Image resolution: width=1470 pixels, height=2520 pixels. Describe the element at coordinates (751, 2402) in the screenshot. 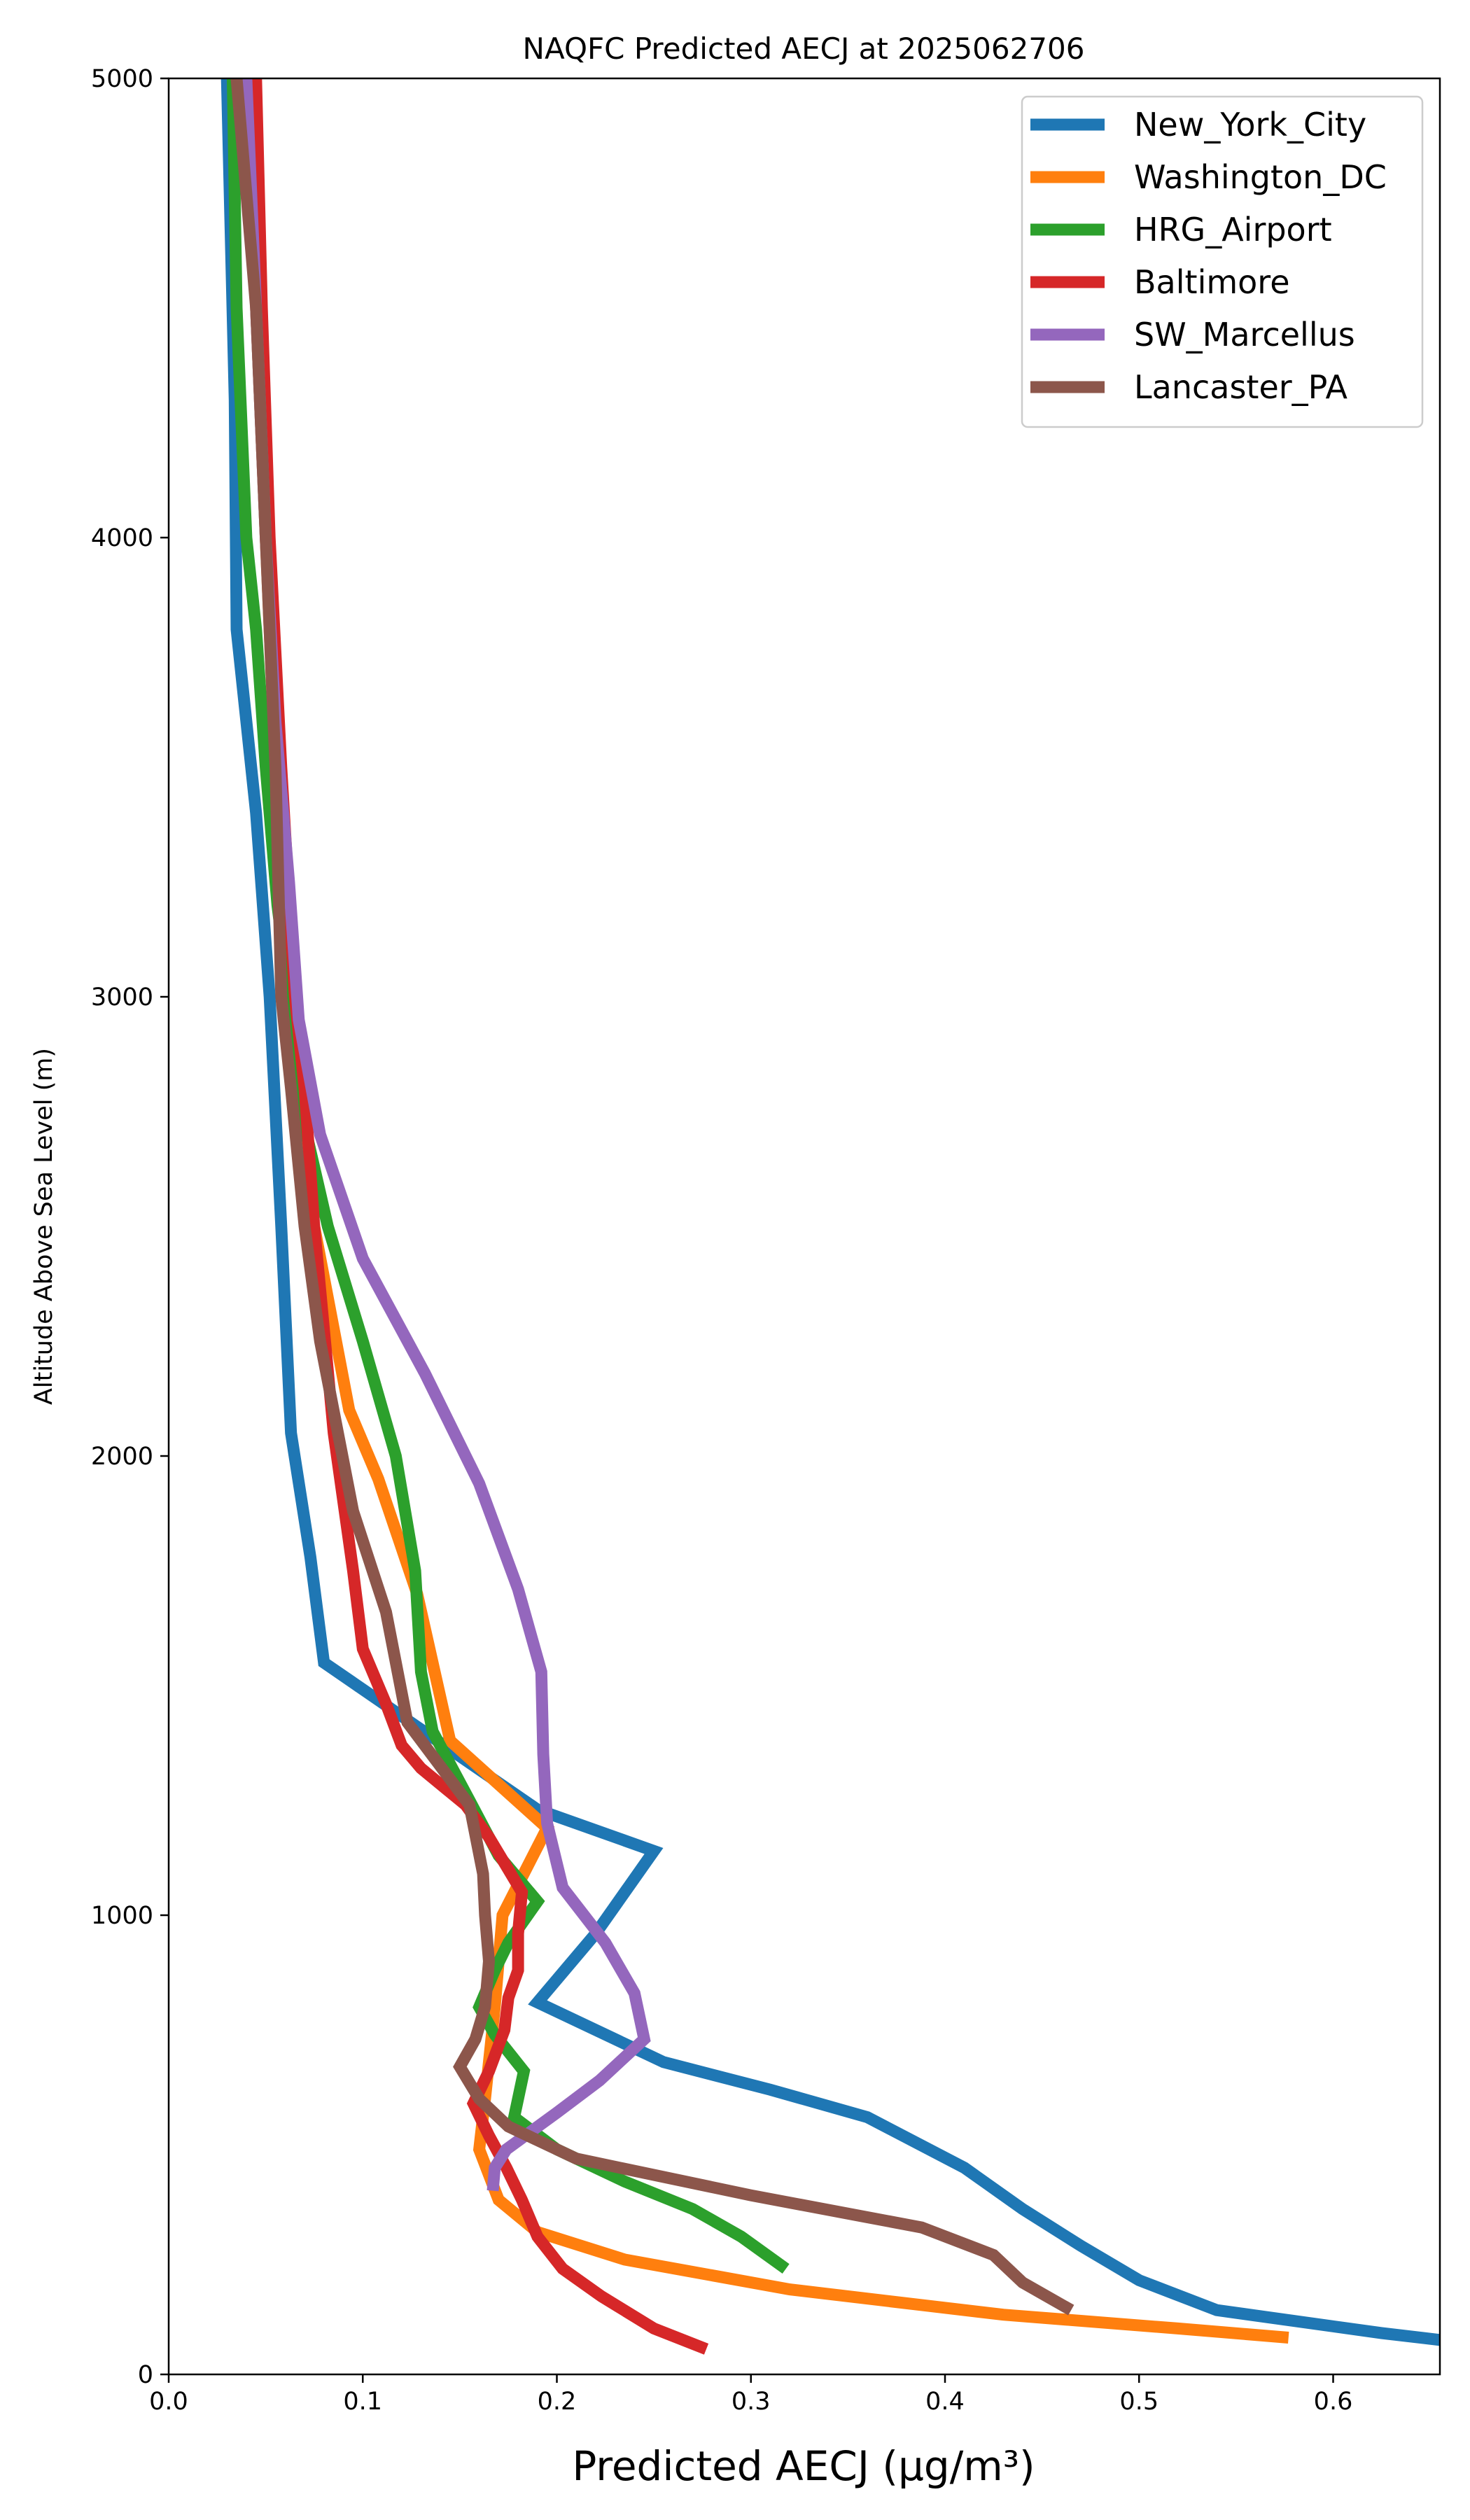

I see `x-tick-label: 0.3` at that location.